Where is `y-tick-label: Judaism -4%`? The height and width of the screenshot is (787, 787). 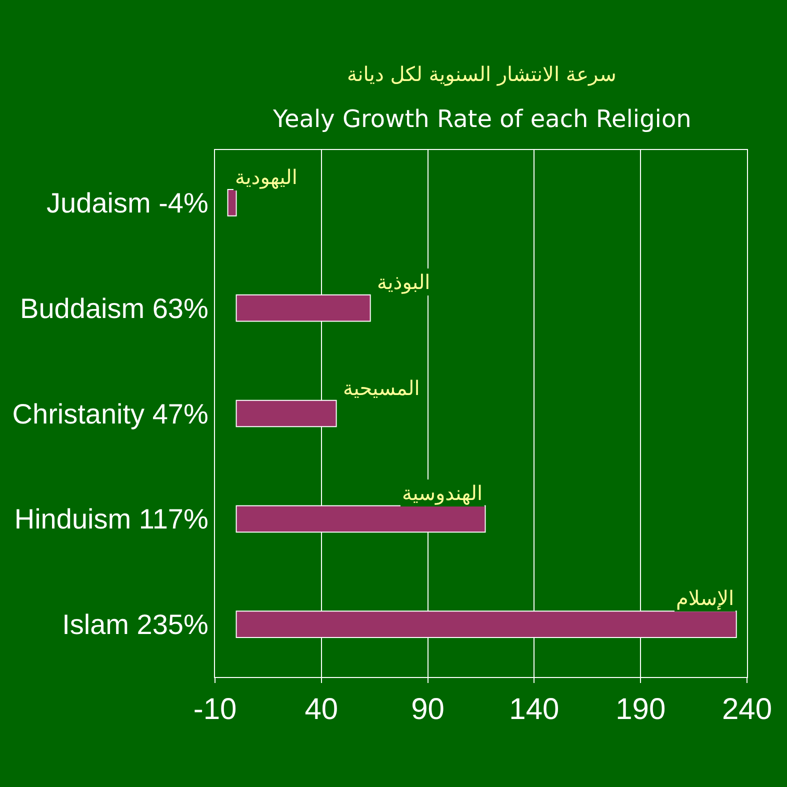
y-tick-label: Judaism -4% is located at coordinates (127, 203).